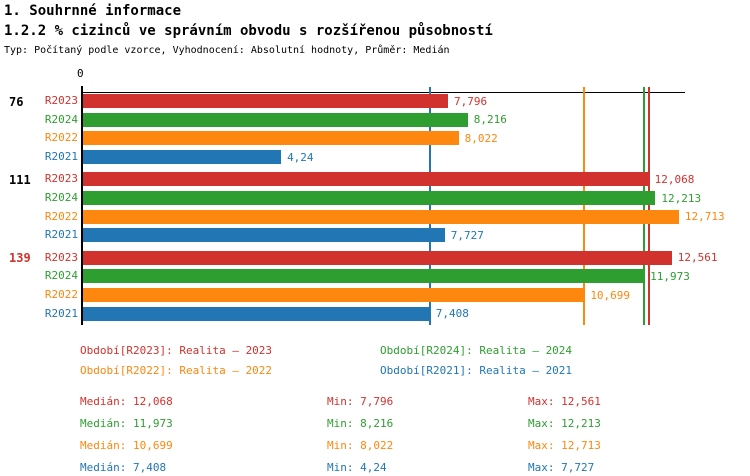  I want to click on legend-item-r2024: Období[R2024]: Realita – 2024, so click(476, 350).